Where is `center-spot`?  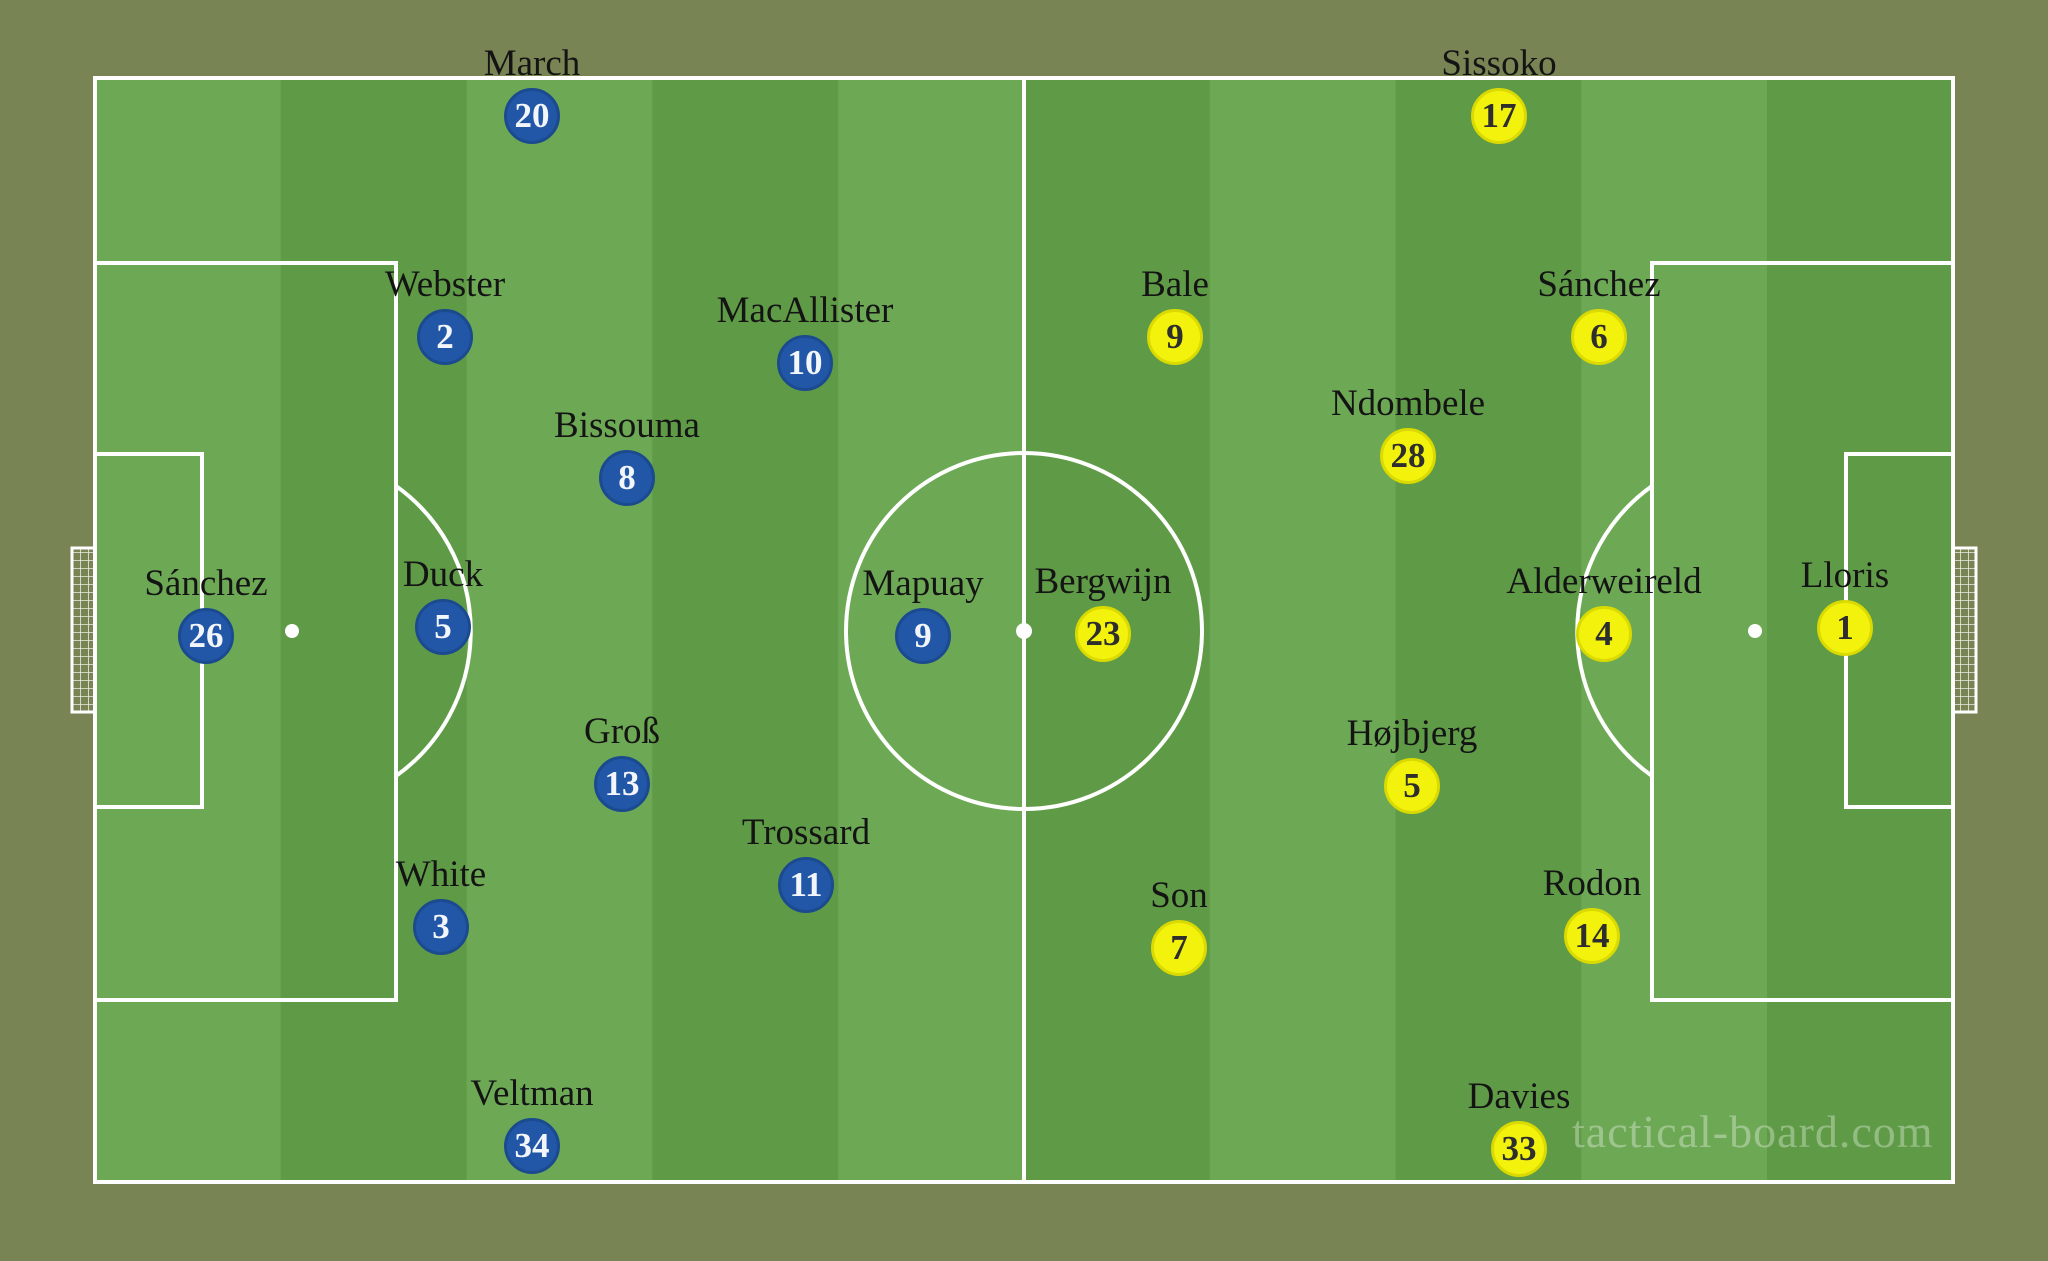 center-spot is located at coordinates (1024, 631).